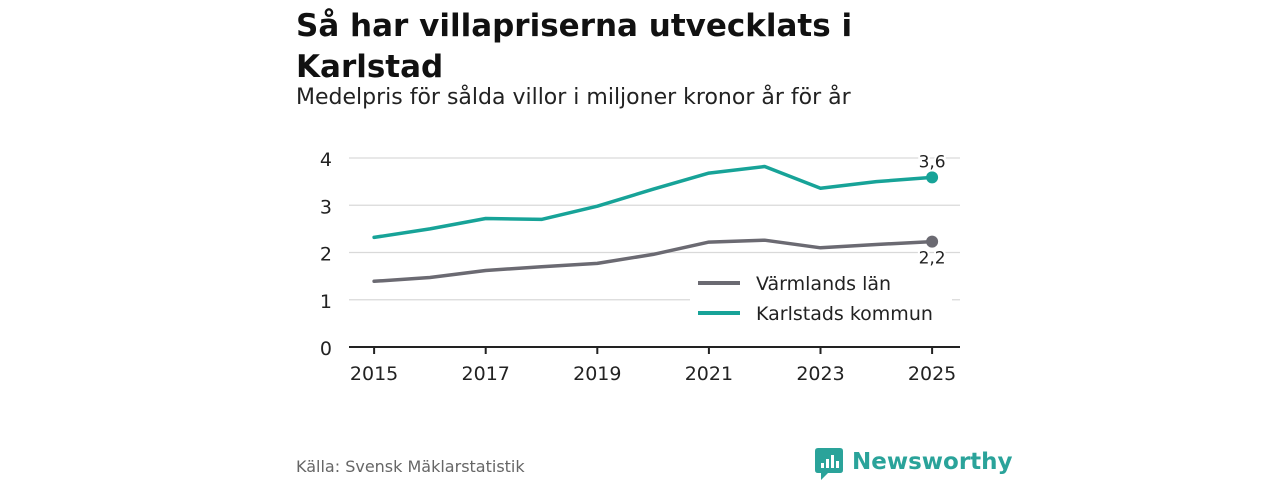 This screenshot has width=1280, height=480. Describe the element at coordinates (326, 207) in the screenshot. I see `y-tick-label: 3` at that location.